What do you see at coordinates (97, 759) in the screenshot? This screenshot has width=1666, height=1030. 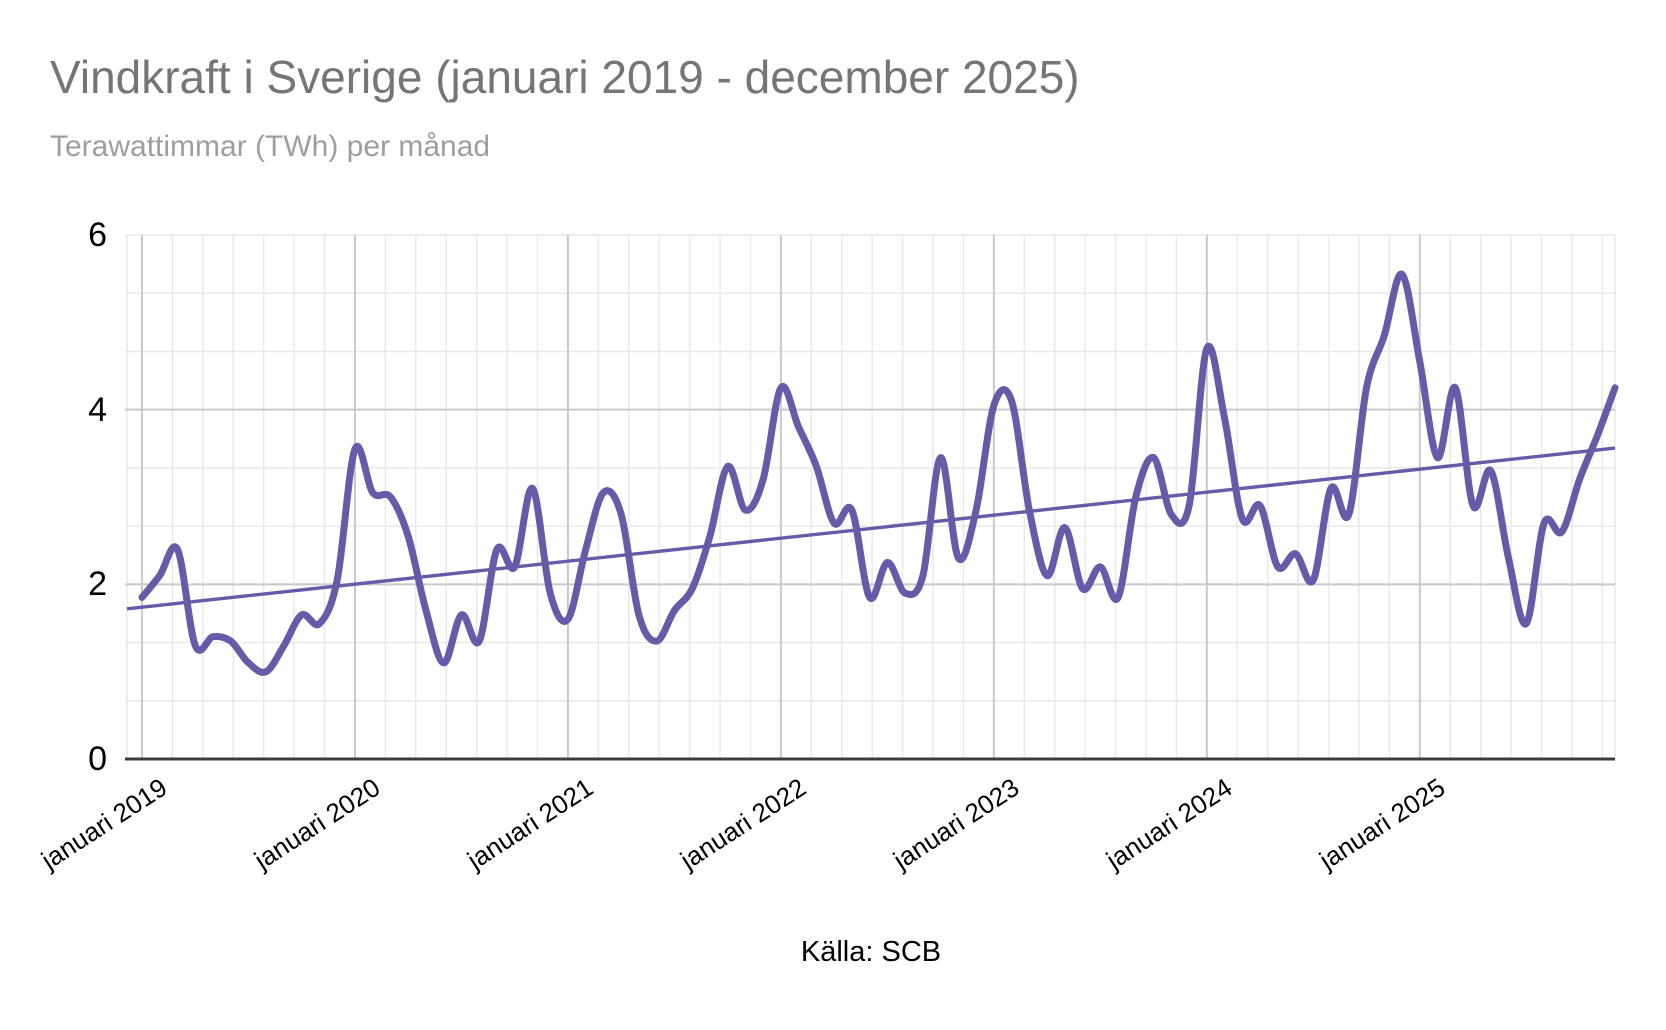 I see `y-tick-label: 0` at bounding box center [97, 759].